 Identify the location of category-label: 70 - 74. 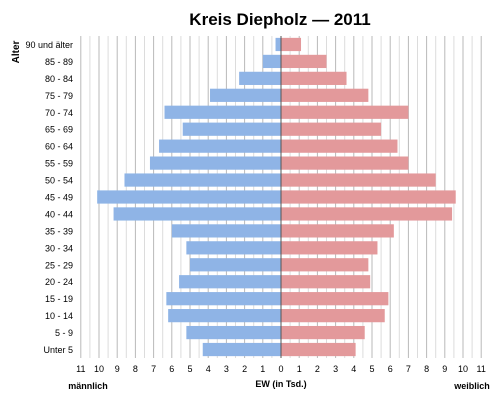
(59, 113).